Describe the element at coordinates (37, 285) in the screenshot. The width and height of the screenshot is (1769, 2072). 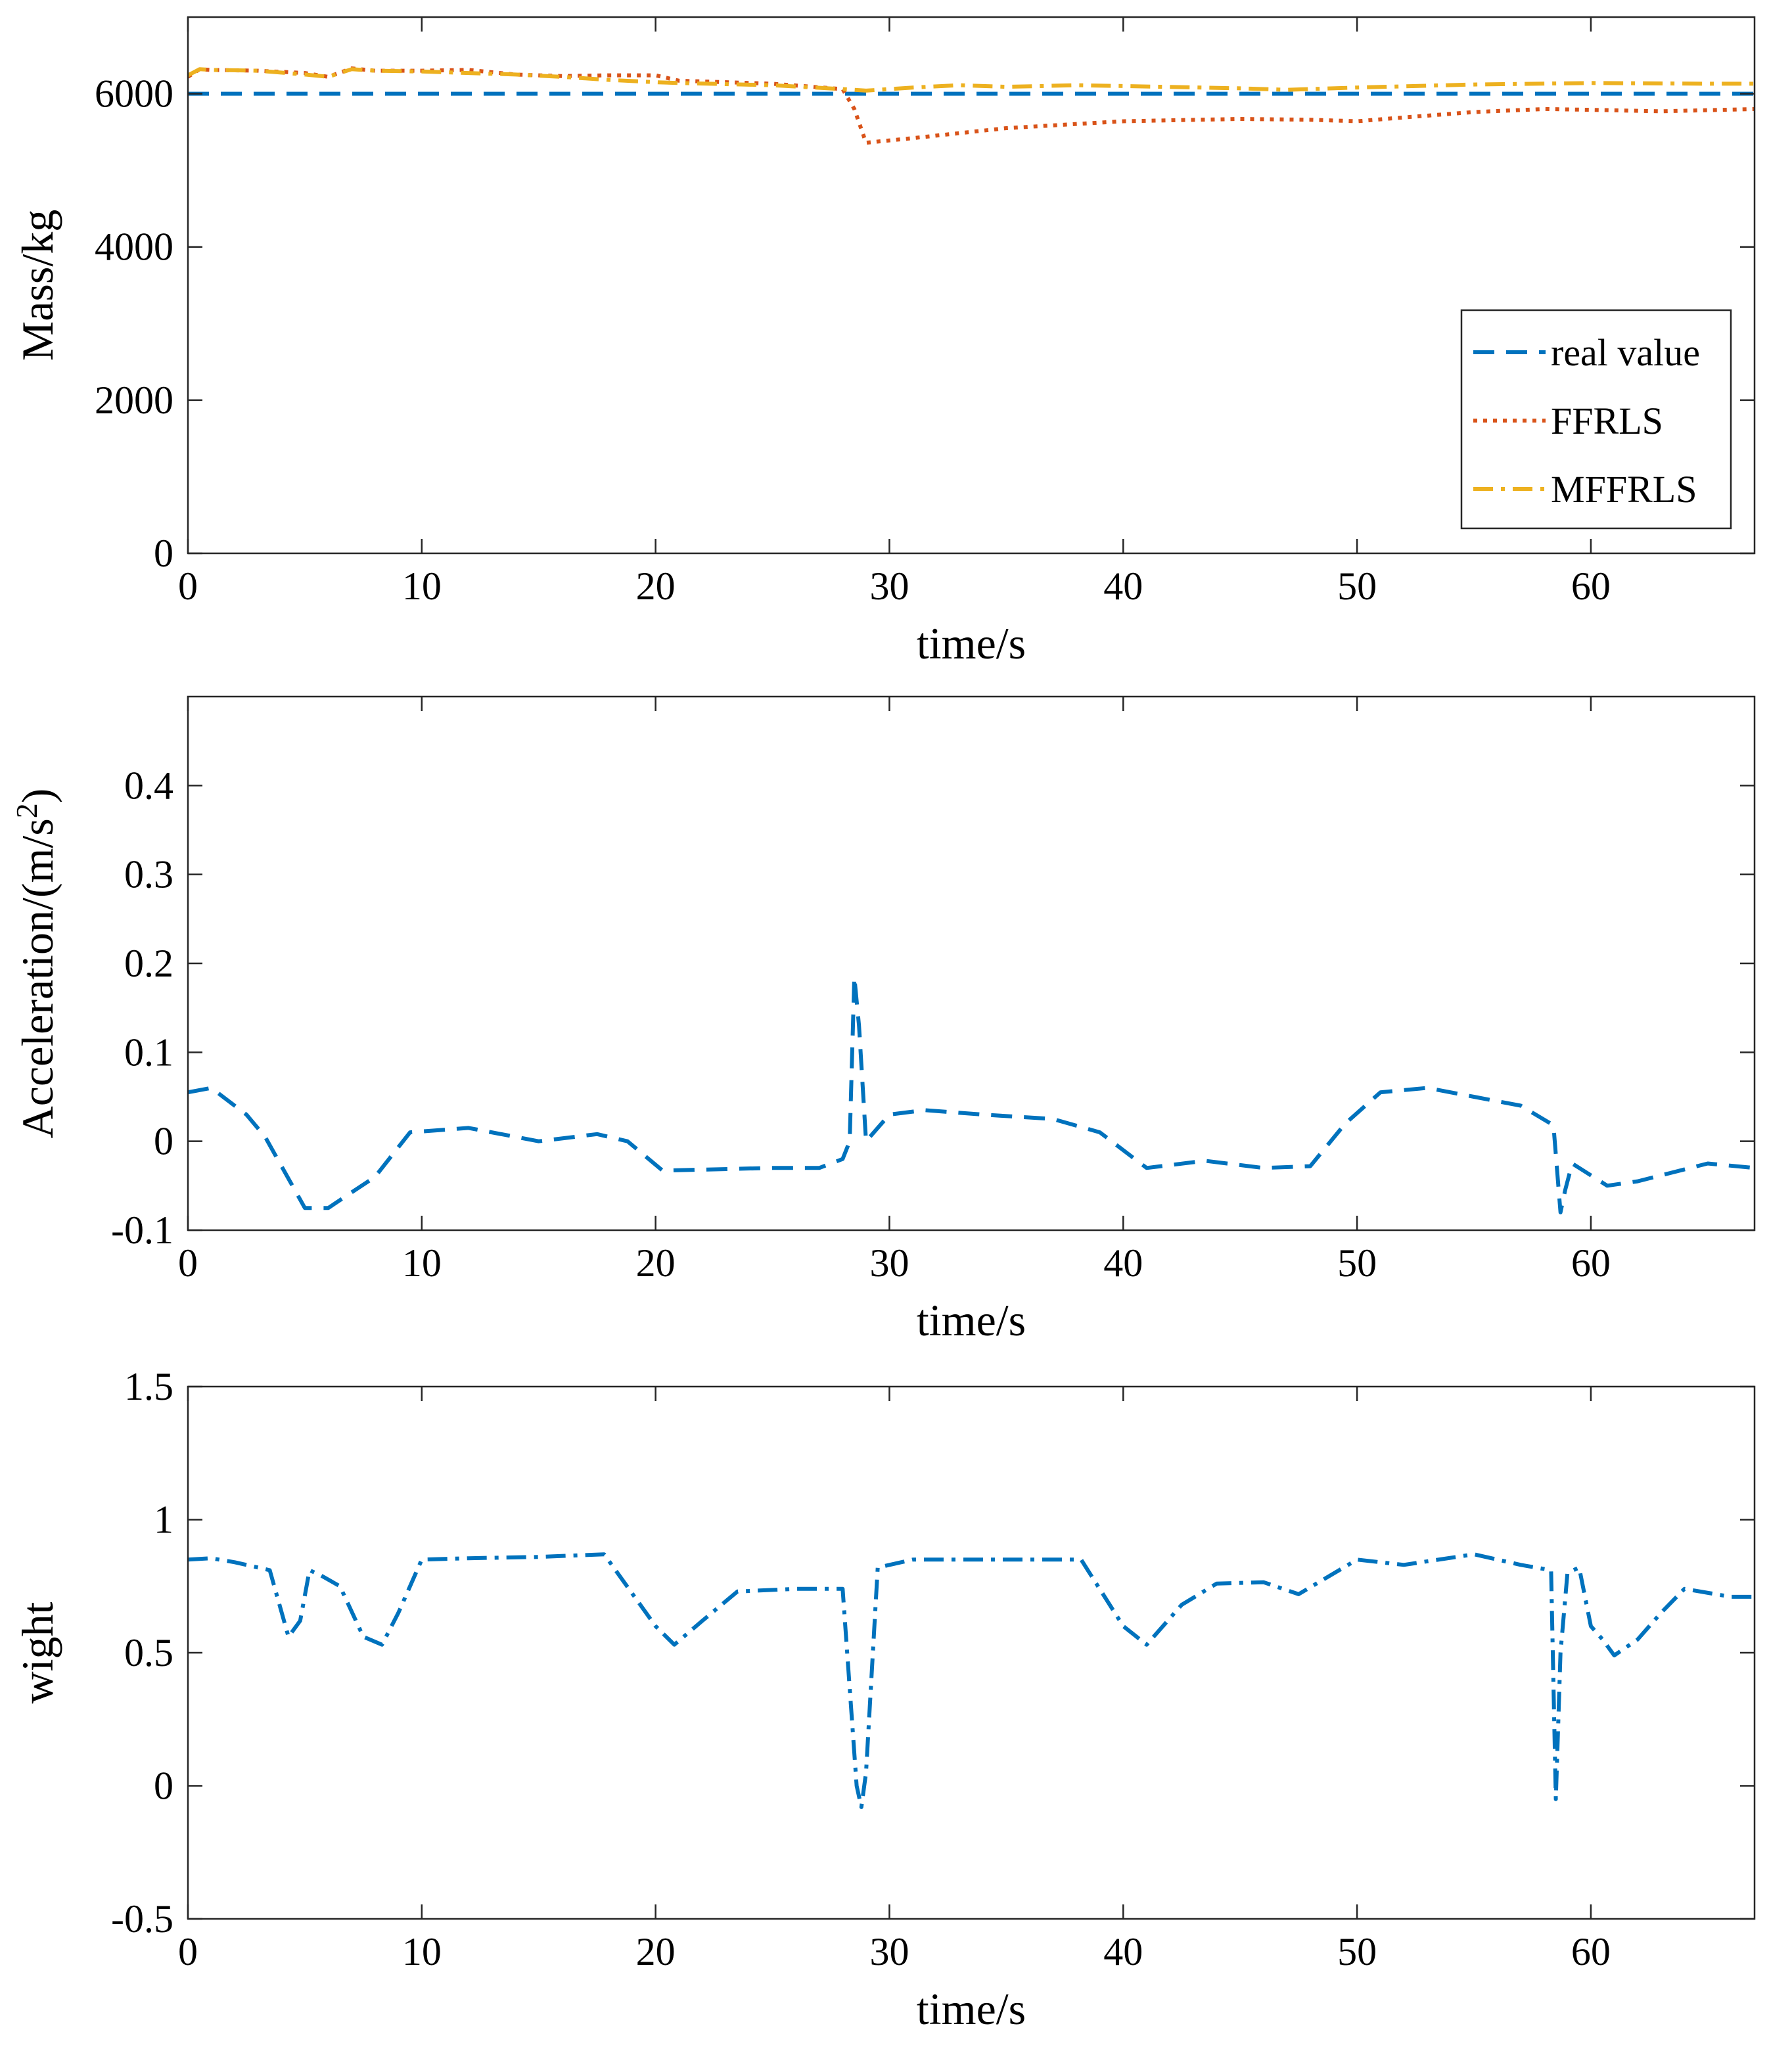
I see `y-axis-label: Mass/kg` at that location.